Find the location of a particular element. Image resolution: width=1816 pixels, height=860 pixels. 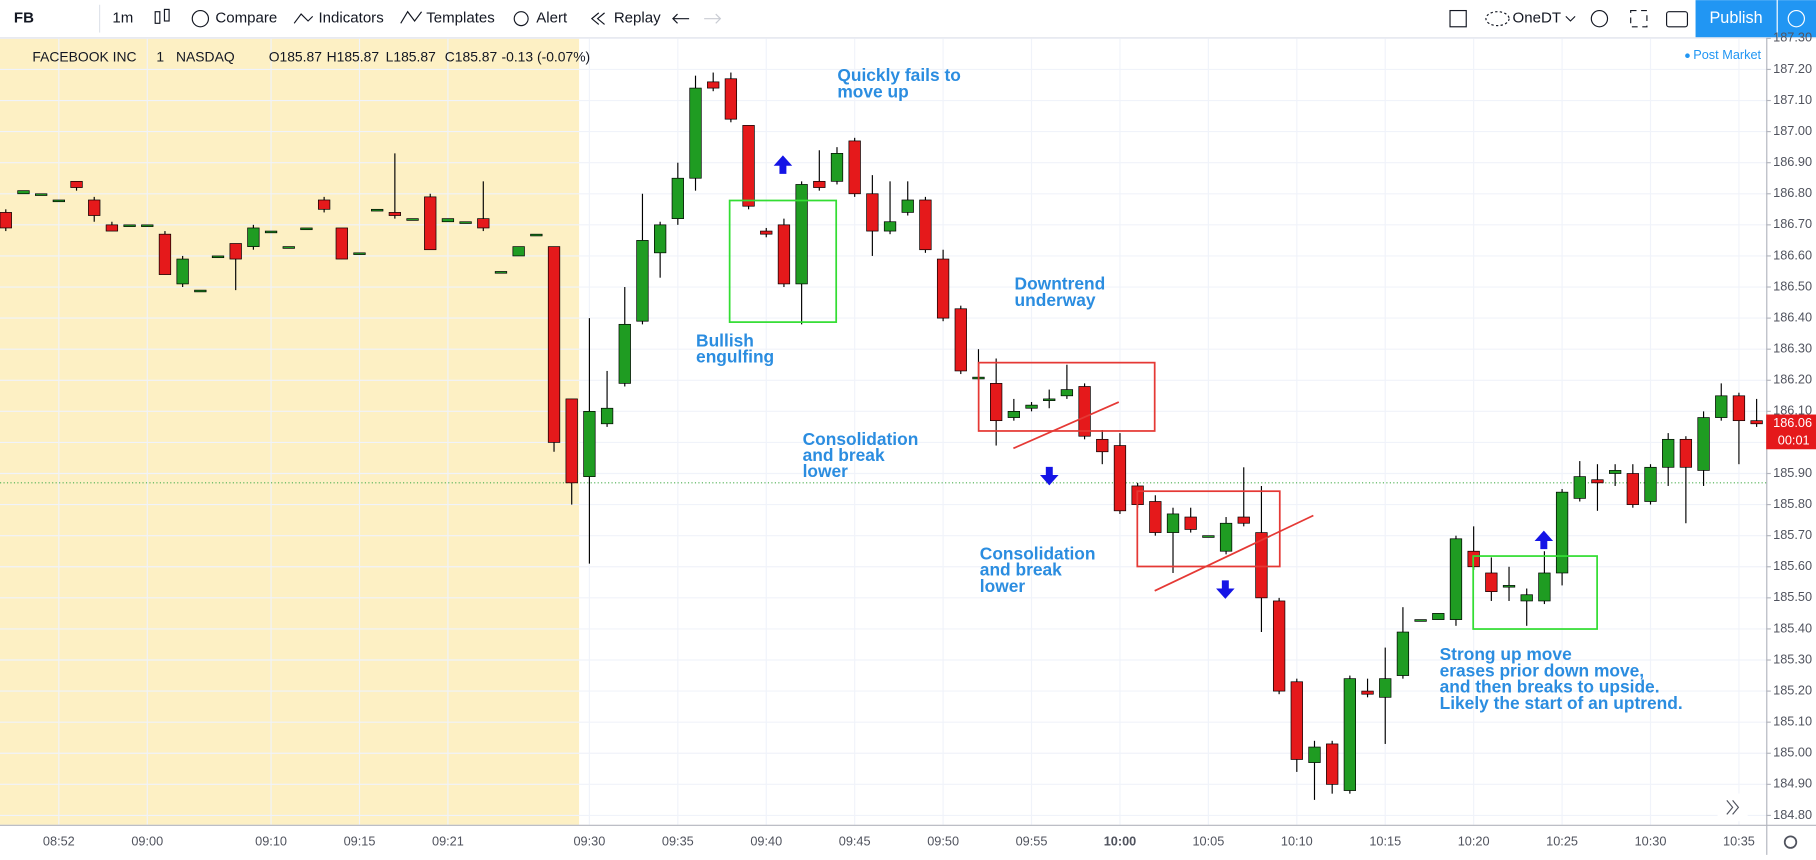

annotation: Bullish is located at coordinates (725, 340).